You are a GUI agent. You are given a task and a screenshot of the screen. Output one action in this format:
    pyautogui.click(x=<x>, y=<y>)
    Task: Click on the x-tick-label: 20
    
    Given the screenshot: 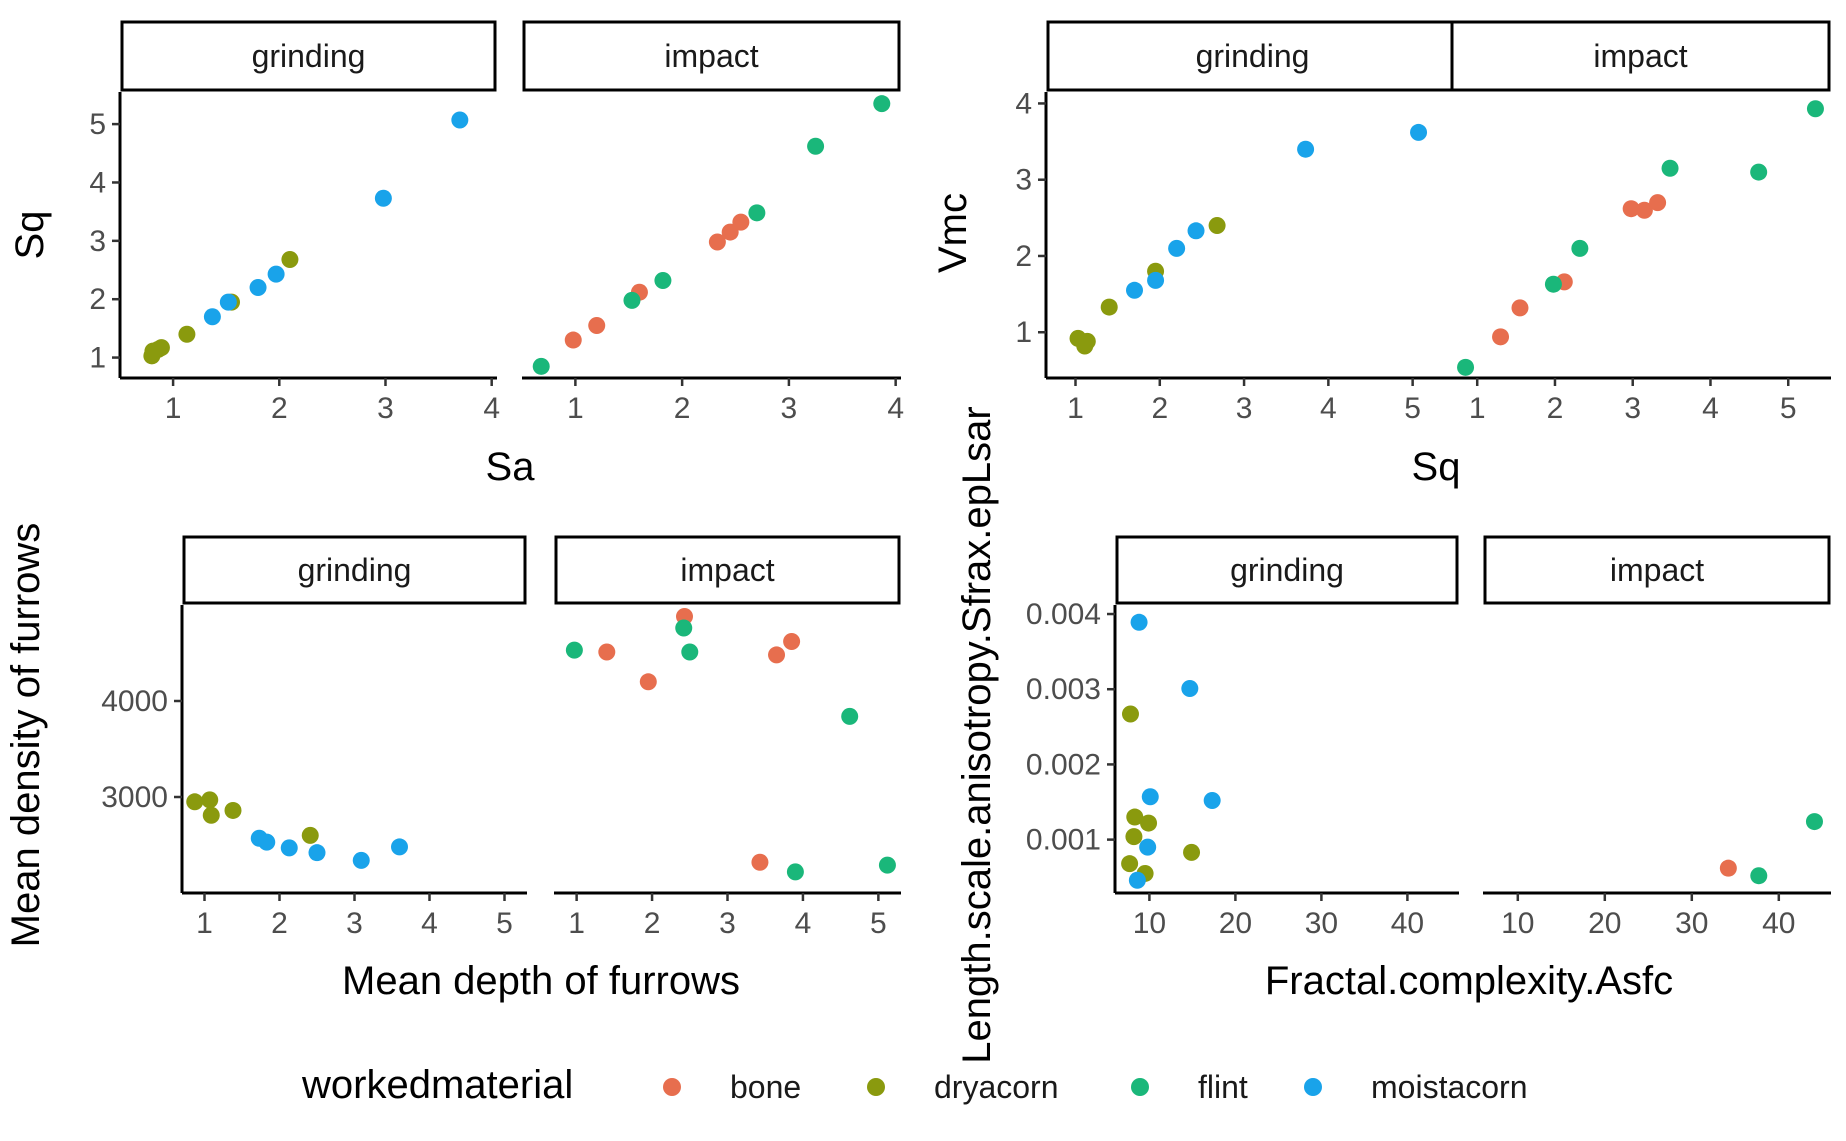 What is the action you would take?
    pyautogui.click(x=1604, y=923)
    